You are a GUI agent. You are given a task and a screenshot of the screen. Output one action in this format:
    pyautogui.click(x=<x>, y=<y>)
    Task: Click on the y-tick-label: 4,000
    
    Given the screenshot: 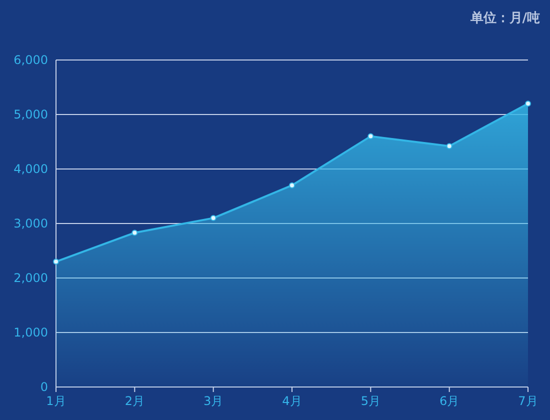 What is the action you would take?
    pyautogui.click(x=31, y=169)
    